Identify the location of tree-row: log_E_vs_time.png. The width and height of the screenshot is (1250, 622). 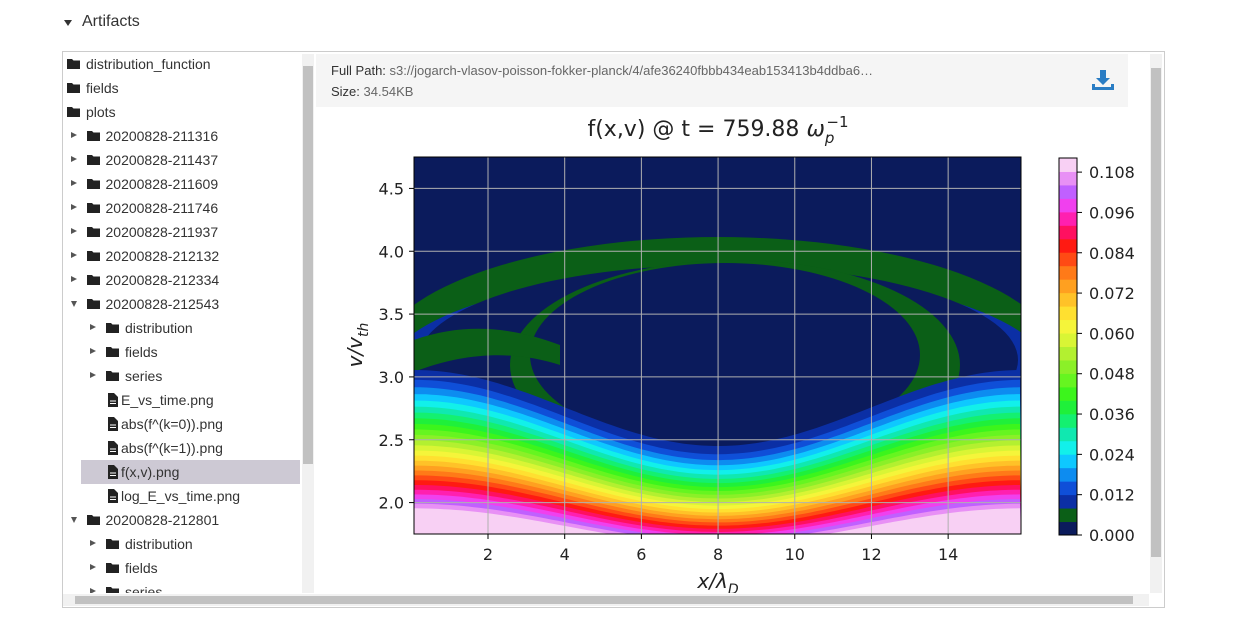
(181, 496).